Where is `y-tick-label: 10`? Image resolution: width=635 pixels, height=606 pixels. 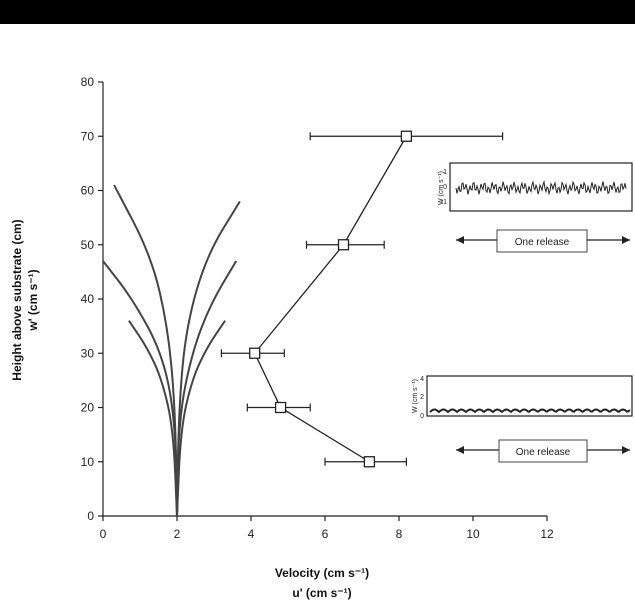 y-tick-label: 10 is located at coordinates (88, 462).